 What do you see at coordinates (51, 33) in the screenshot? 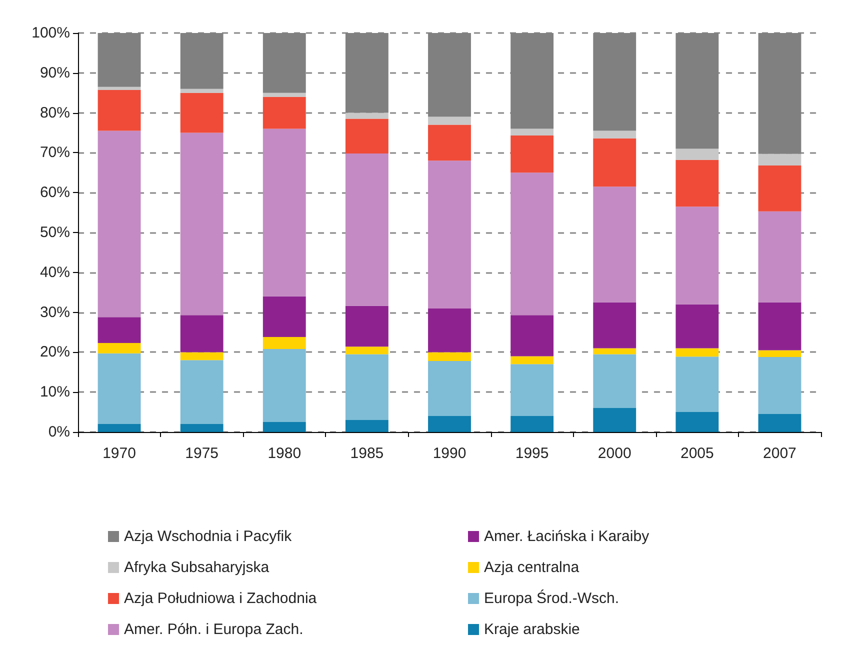
I see `y-tick-label: 100%` at bounding box center [51, 33].